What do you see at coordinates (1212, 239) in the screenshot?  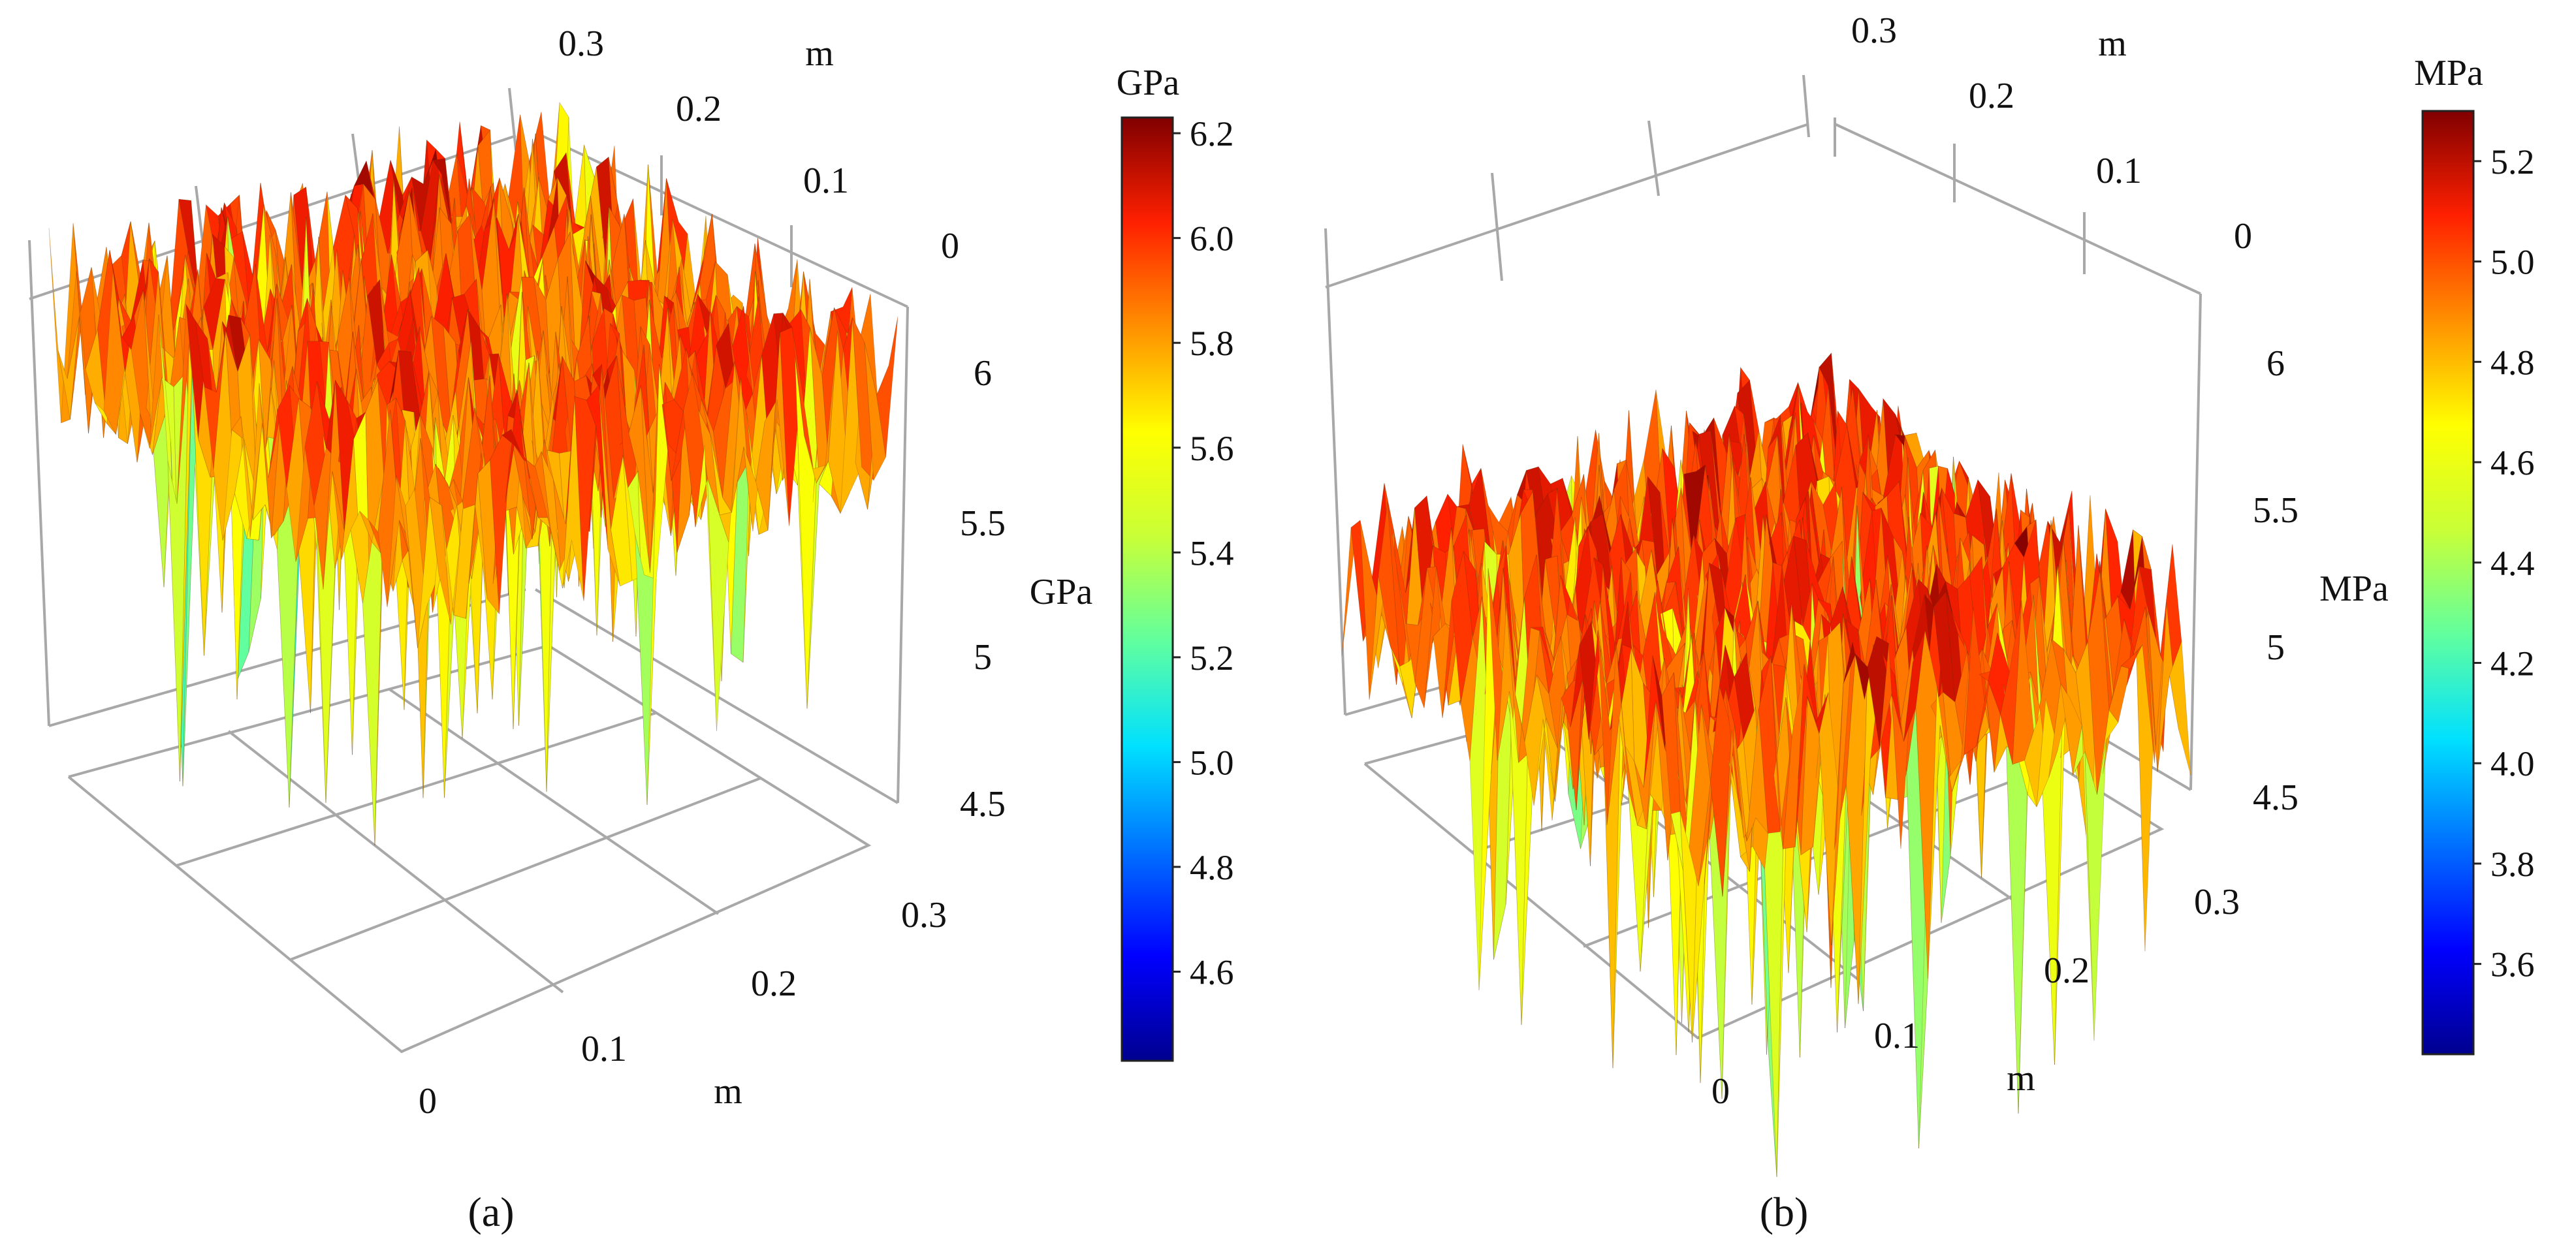 I see `colorbar-tick-label: 6.0` at bounding box center [1212, 239].